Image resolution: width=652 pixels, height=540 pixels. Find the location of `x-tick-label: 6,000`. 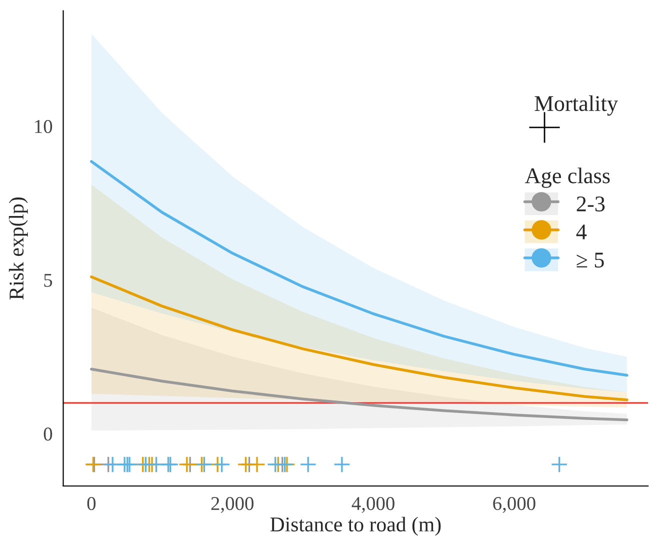

x-tick-label: 6,000 is located at coordinates (514, 504).